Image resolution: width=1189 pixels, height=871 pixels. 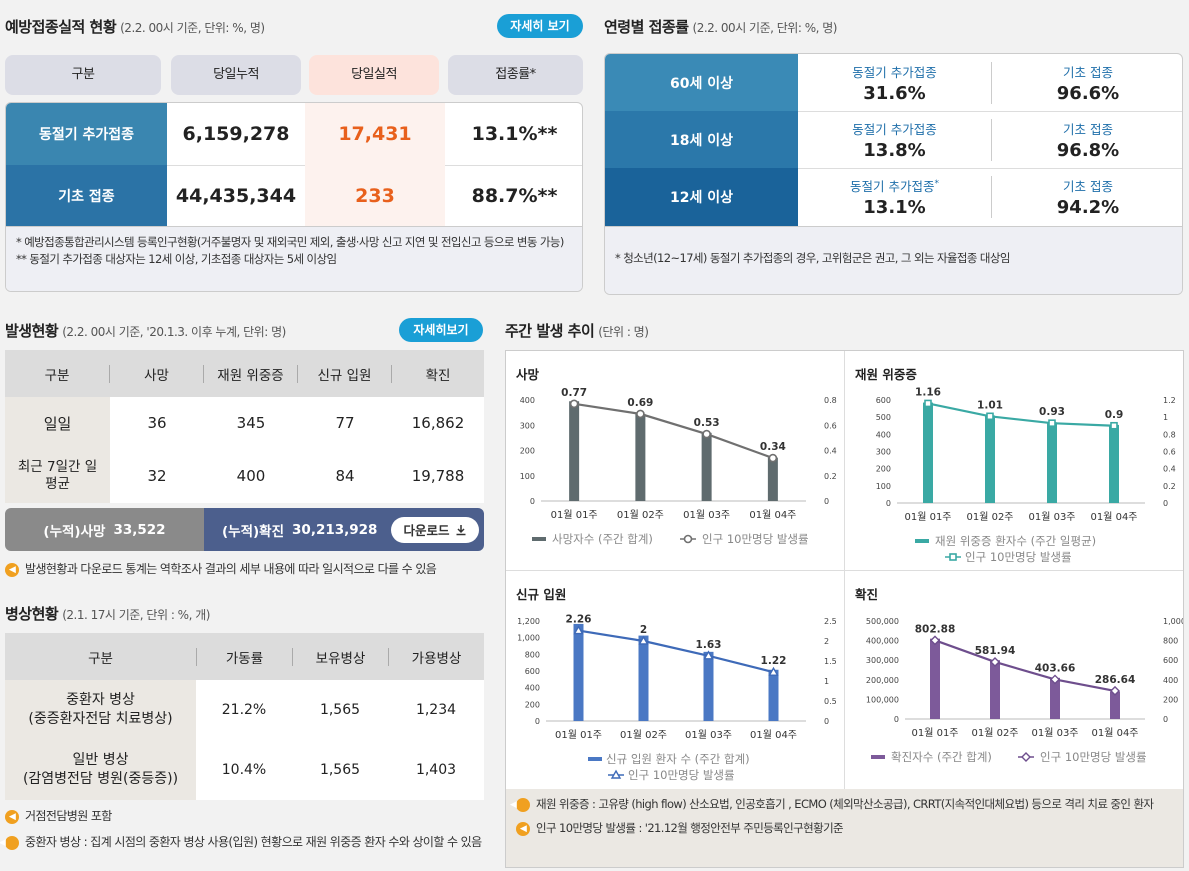 What do you see at coordinates (236, 75) in the screenshot?
I see `vax-header-cumulative: 당일누적` at bounding box center [236, 75].